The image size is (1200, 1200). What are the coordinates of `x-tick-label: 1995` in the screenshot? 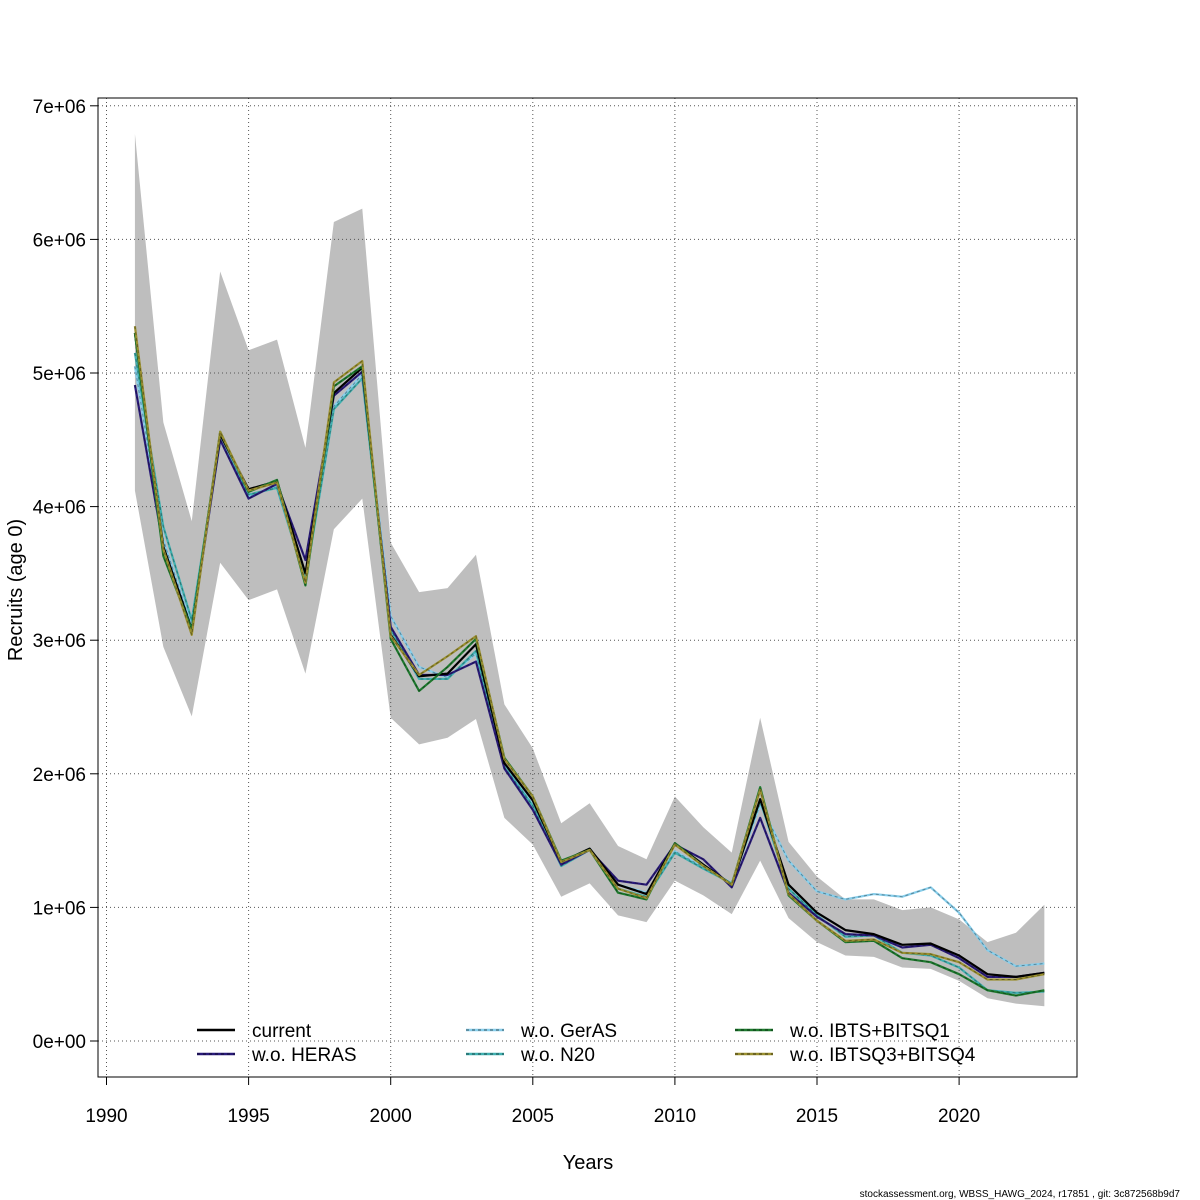 It's located at (248, 1116).